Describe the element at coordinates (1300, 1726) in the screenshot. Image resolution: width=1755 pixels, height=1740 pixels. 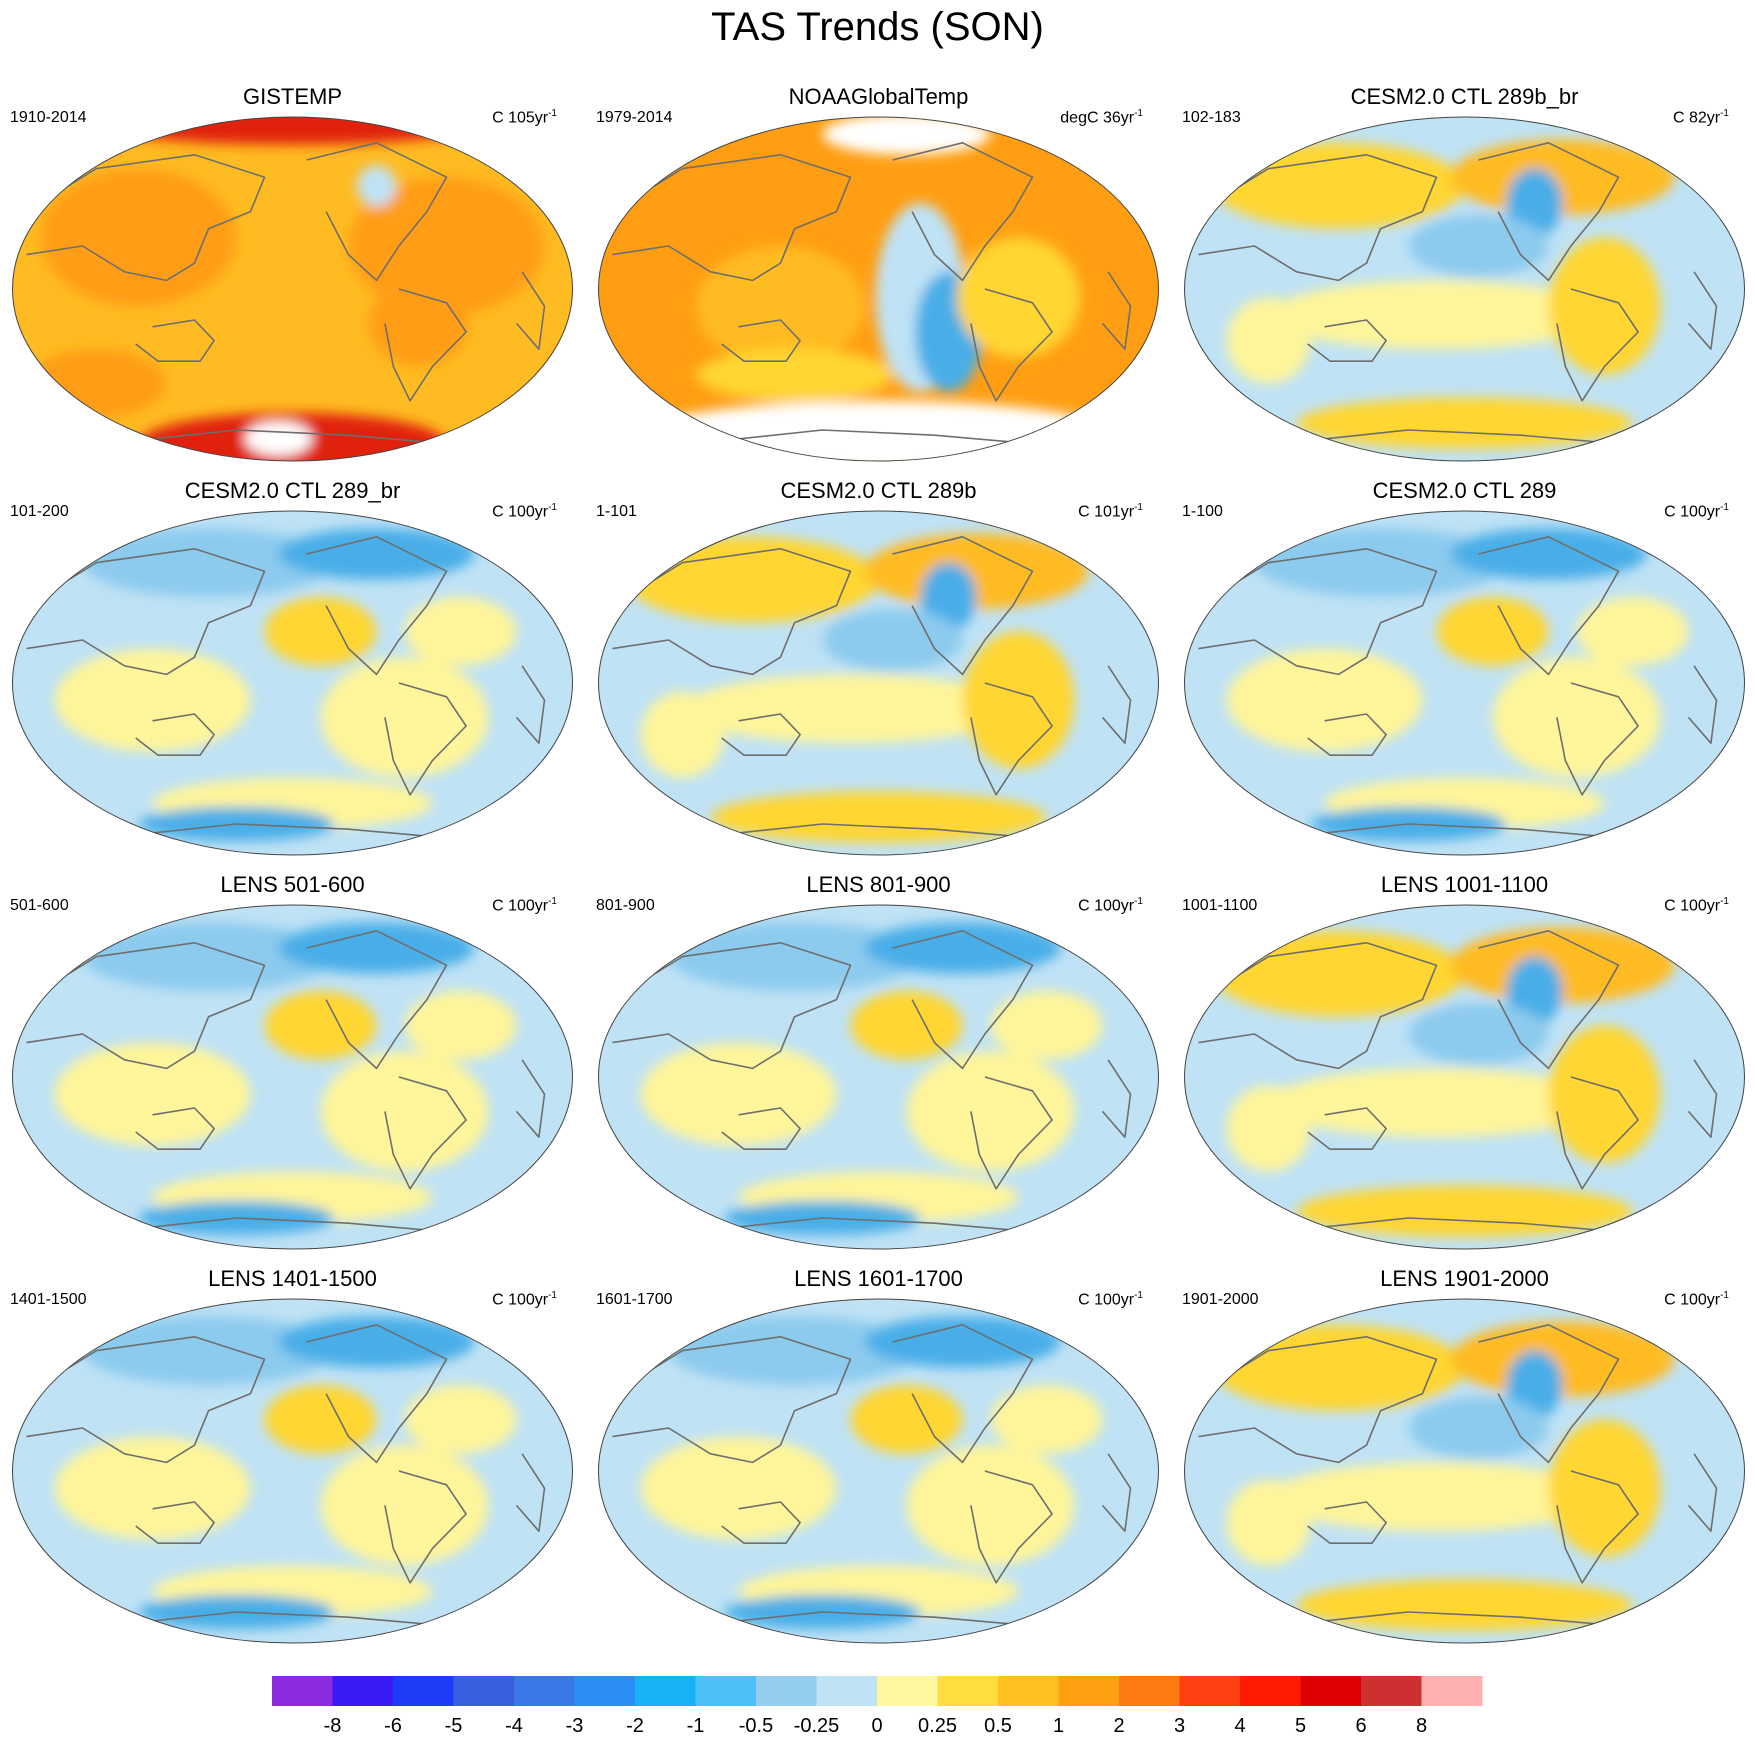
I see `colorbar-label: 5` at that location.